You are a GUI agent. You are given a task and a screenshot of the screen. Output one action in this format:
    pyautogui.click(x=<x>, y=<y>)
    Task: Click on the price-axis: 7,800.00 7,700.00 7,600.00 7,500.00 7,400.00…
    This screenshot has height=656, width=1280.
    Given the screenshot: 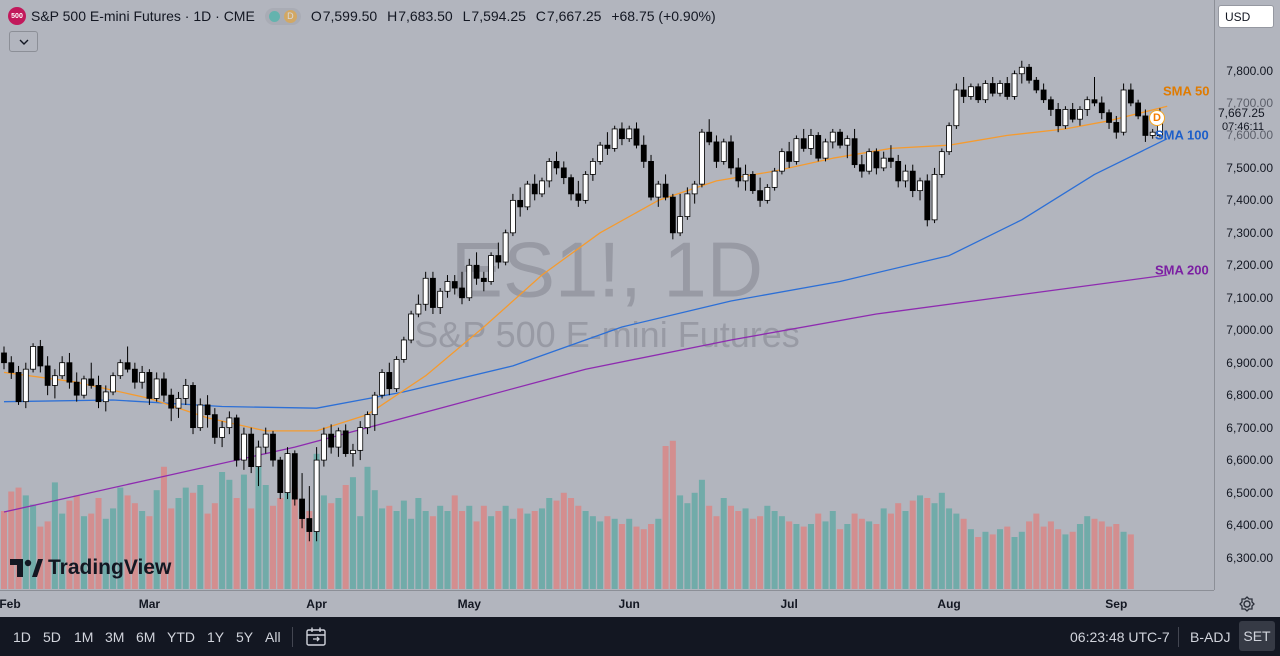 What is the action you would take?
    pyautogui.click(x=1247, y=295)
    